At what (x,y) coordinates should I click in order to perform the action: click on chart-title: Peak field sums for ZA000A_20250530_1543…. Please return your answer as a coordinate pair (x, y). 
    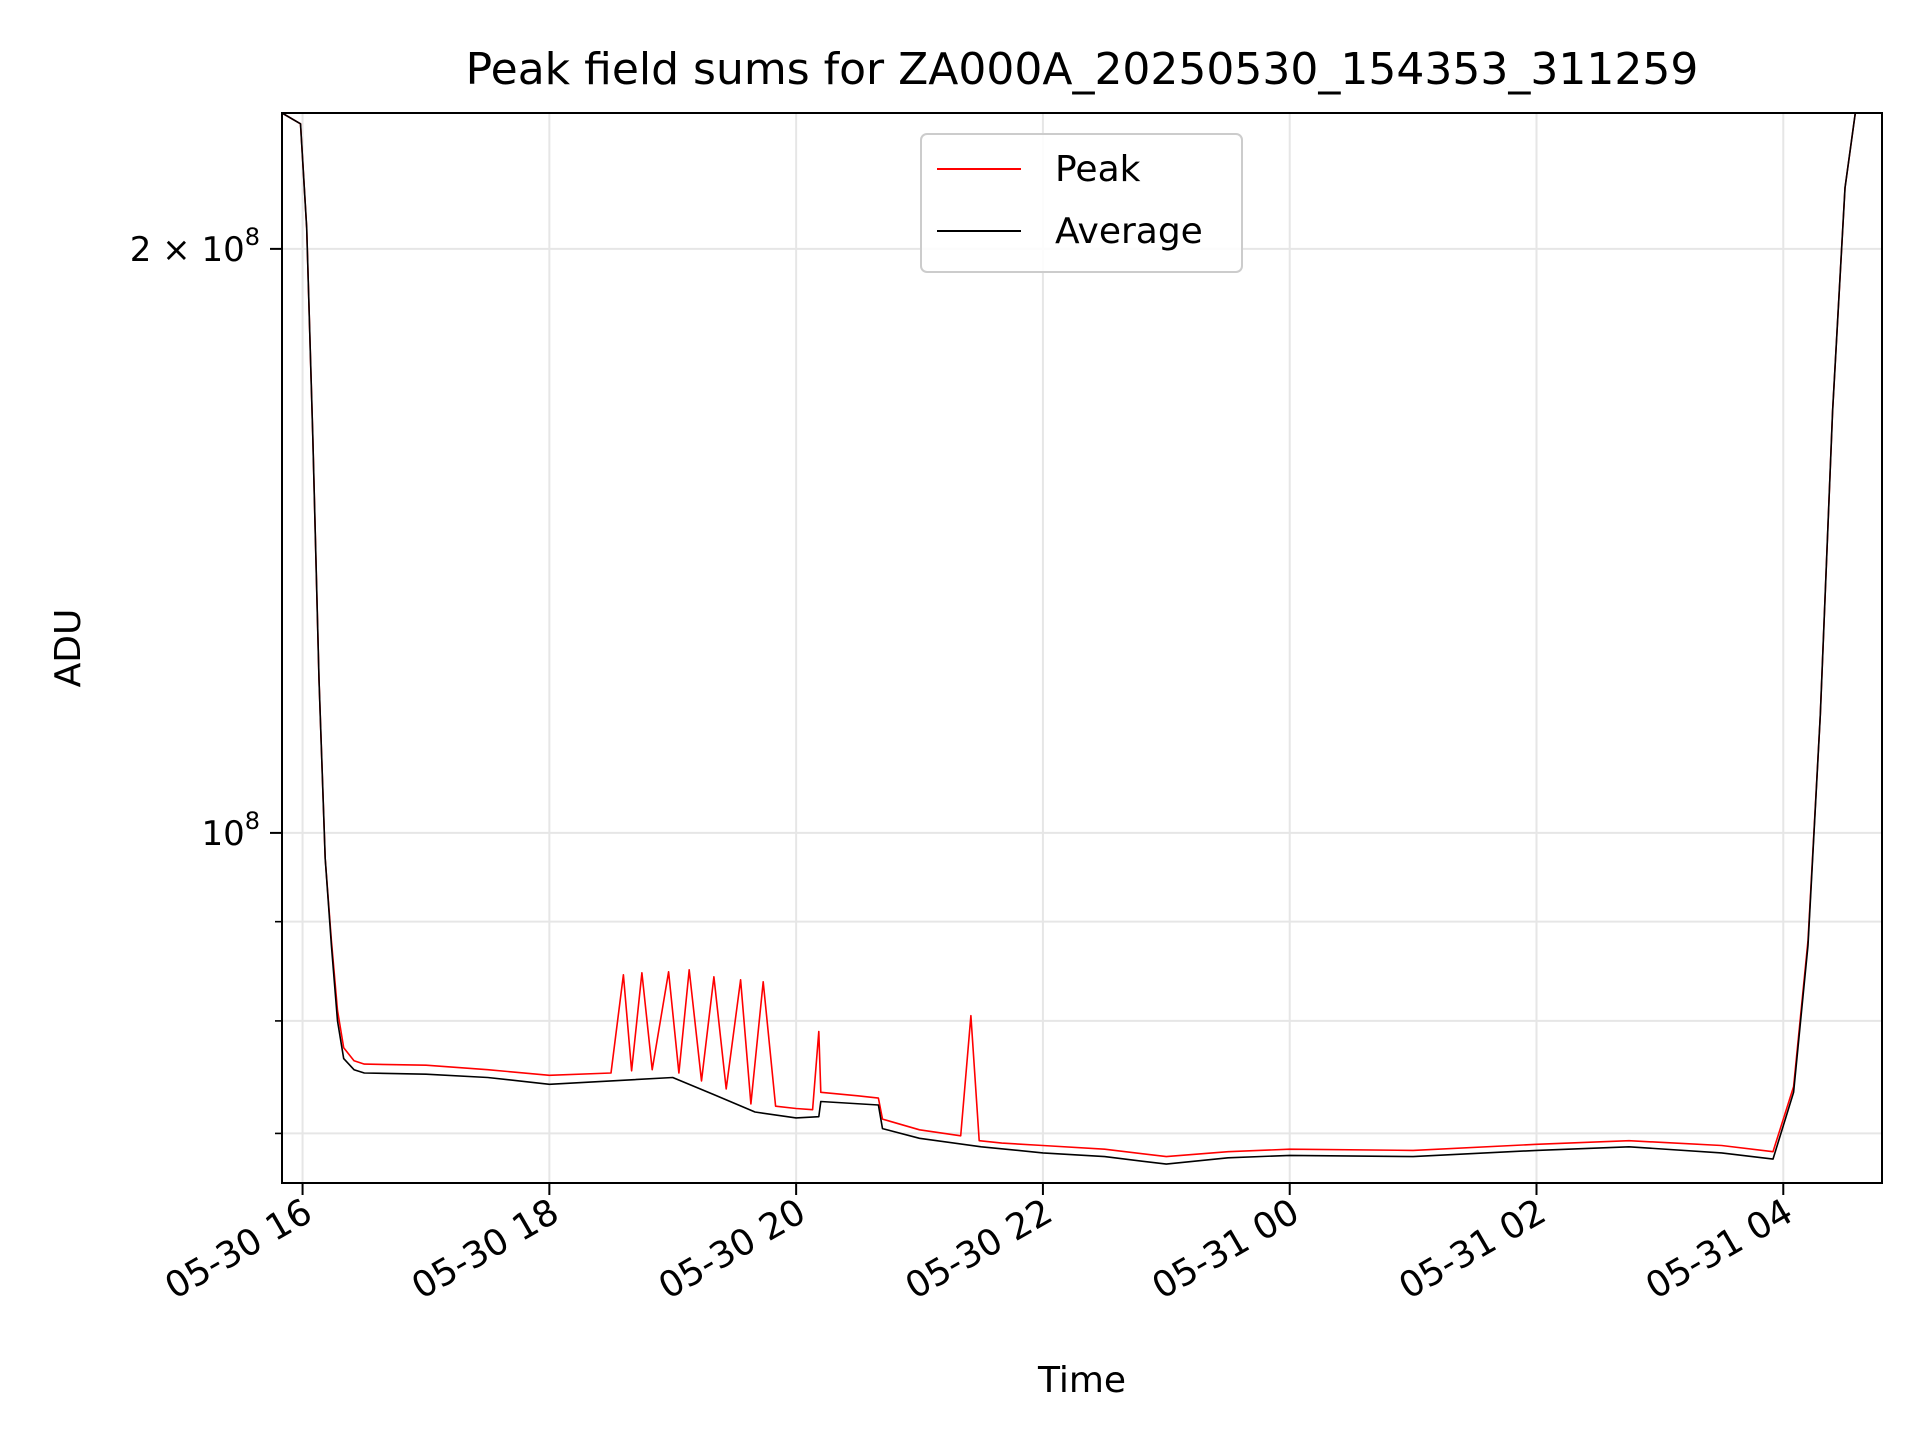
    Looking at the image, I should click on (1082, 69).